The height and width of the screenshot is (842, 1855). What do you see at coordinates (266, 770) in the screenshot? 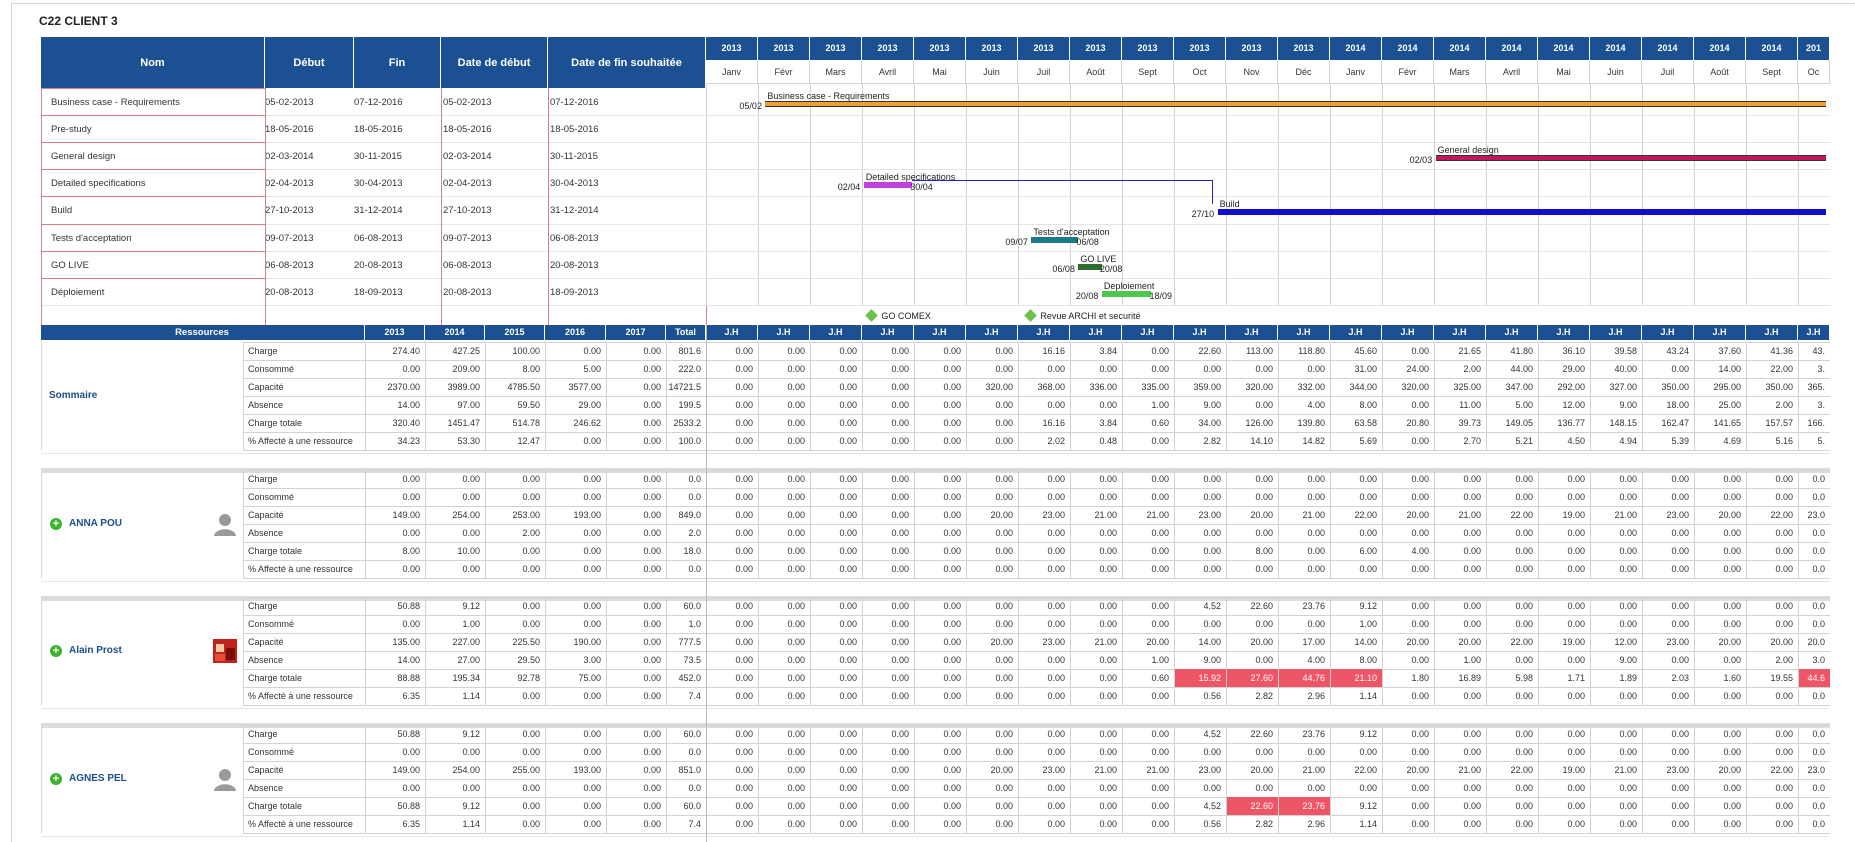
I see `resource-row-label: Capacité` at bounding box center [266, 770].